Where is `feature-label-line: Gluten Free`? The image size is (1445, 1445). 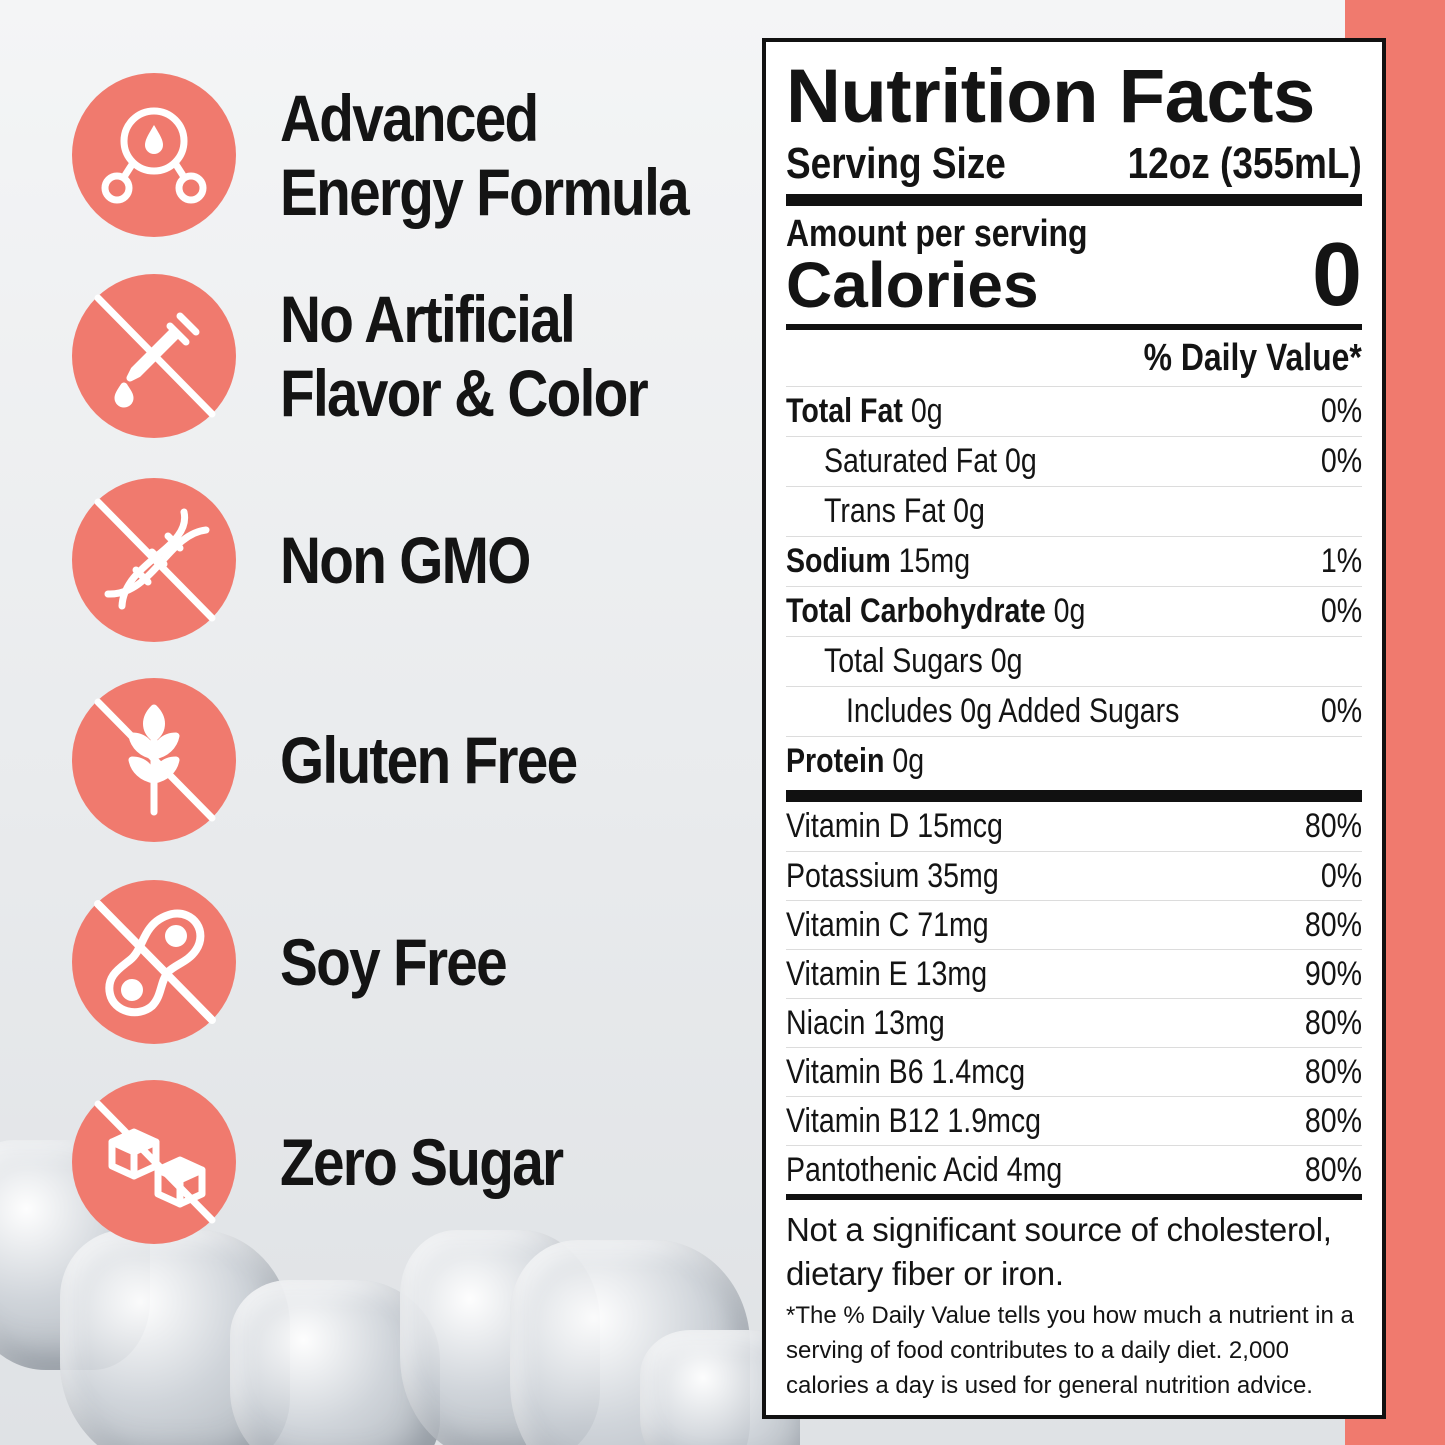 feature-label-line: Gluten Free is located at coordinates (429, 760).